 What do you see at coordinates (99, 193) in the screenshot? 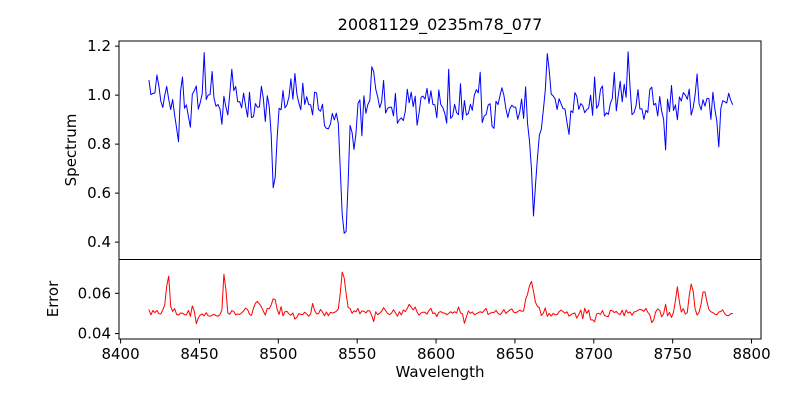
I see `spectrum-y-tick-label: 0.6` at bounding box center [99, 193].